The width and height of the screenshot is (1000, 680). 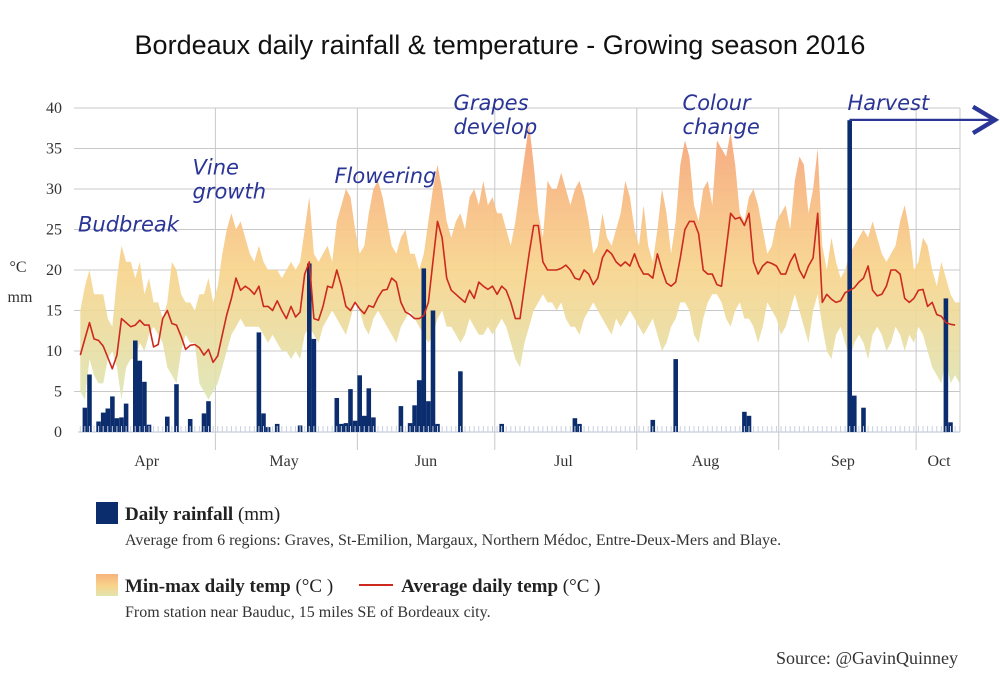 What do you see at coordinates (426, 461) in the screenshot?
I see `x-tick-label-jun: Jun` at bounding box center [426, 461].